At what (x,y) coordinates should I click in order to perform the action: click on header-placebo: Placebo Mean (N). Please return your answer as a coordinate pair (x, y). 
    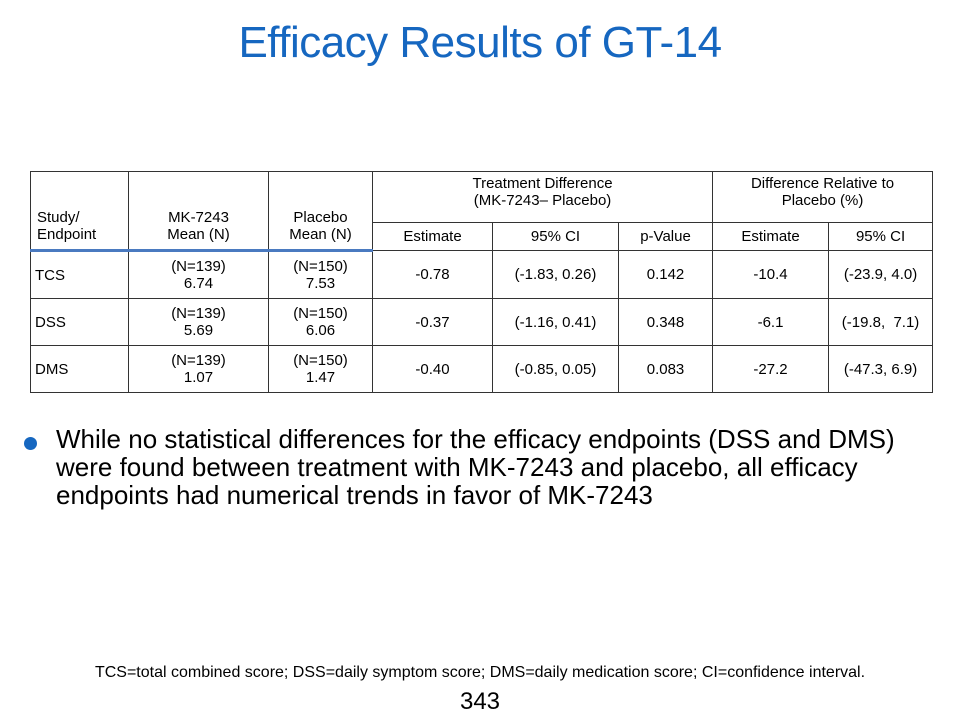
    Looking at the image, I should click on (320, 211).